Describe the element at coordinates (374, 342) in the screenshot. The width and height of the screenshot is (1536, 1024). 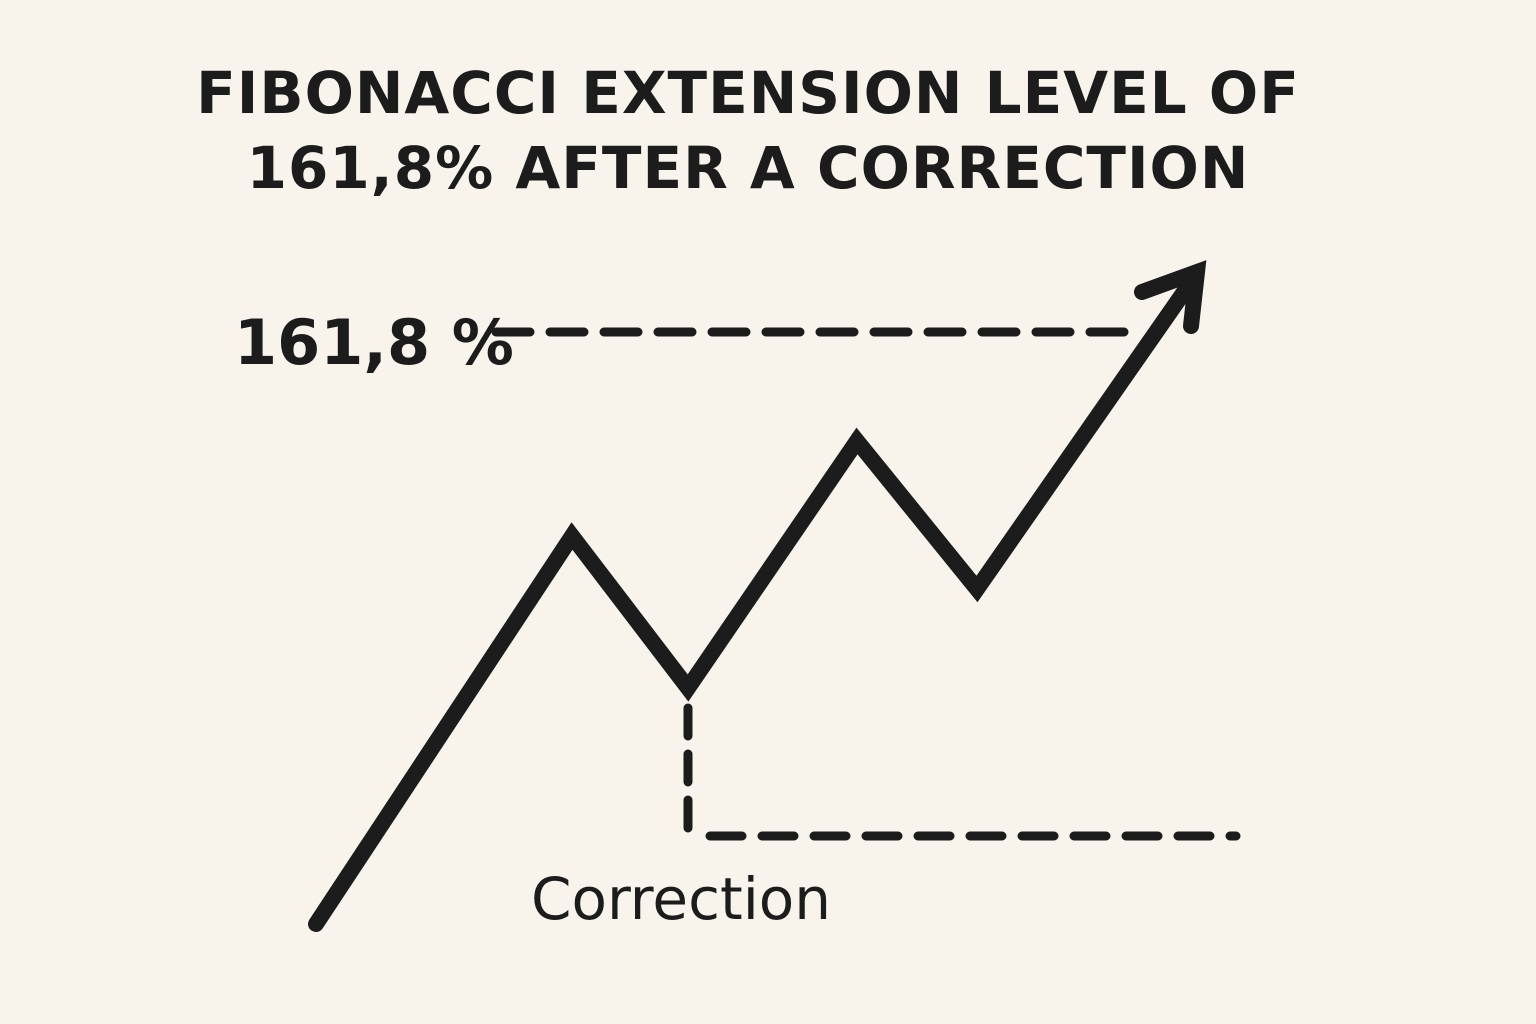
I see `extension-level-label: 161,8 %` at that location.